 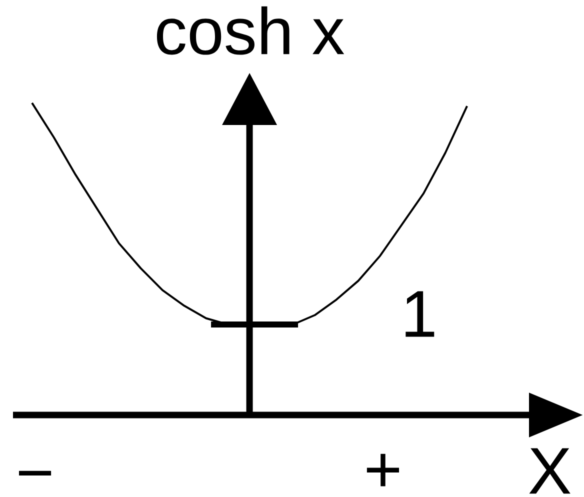 What do you see at coordinates (250, 30) in the screenshot?
I see `y-axis-title: cosh x` at bounding box center [250, 30].